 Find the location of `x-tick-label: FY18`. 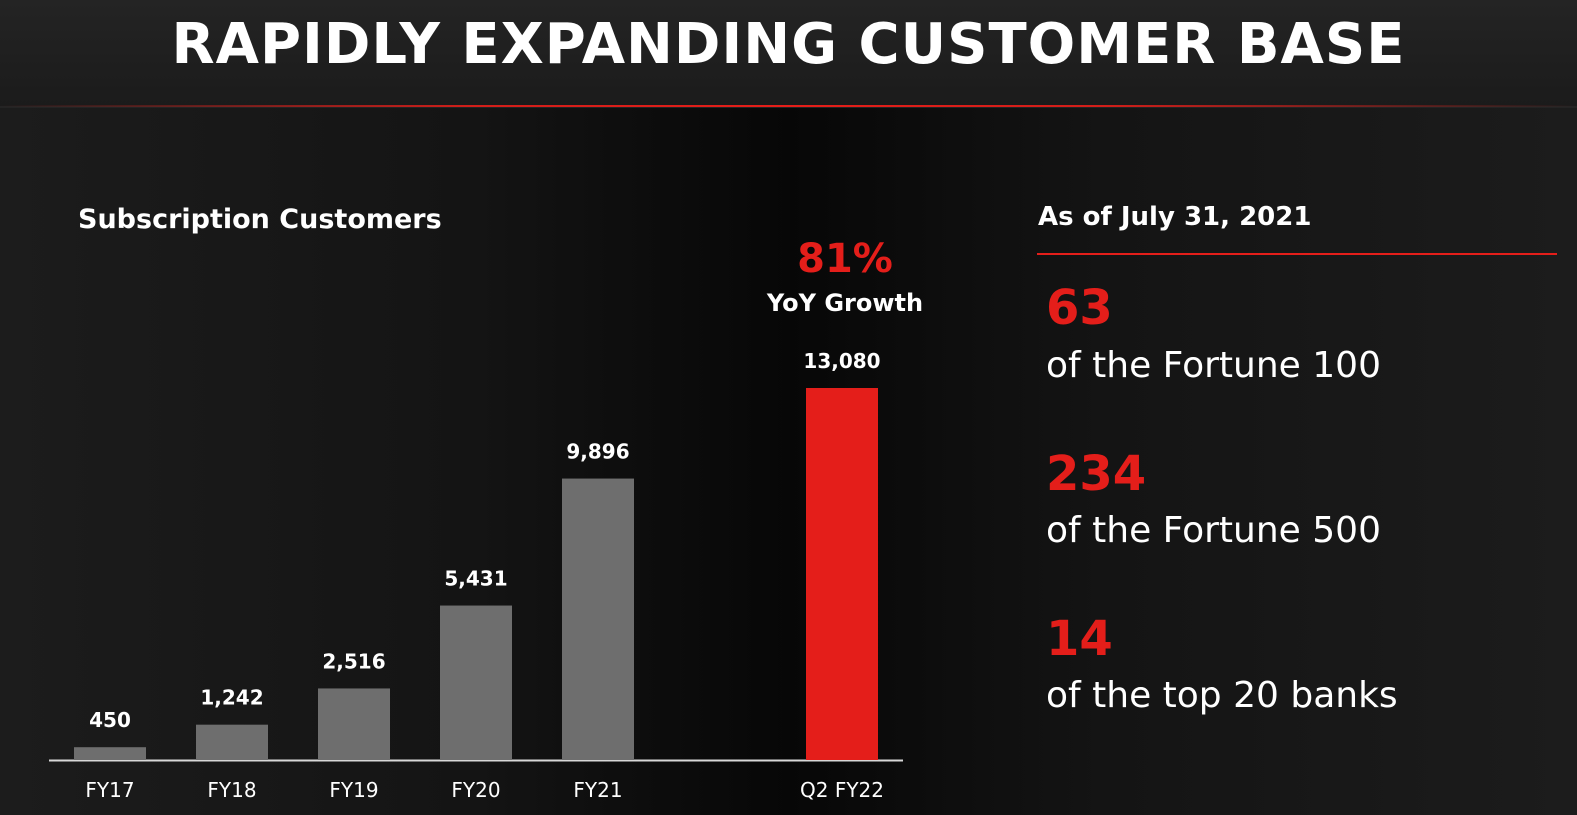

x-tick-label: FY18 is located at coordinates (231, 790).